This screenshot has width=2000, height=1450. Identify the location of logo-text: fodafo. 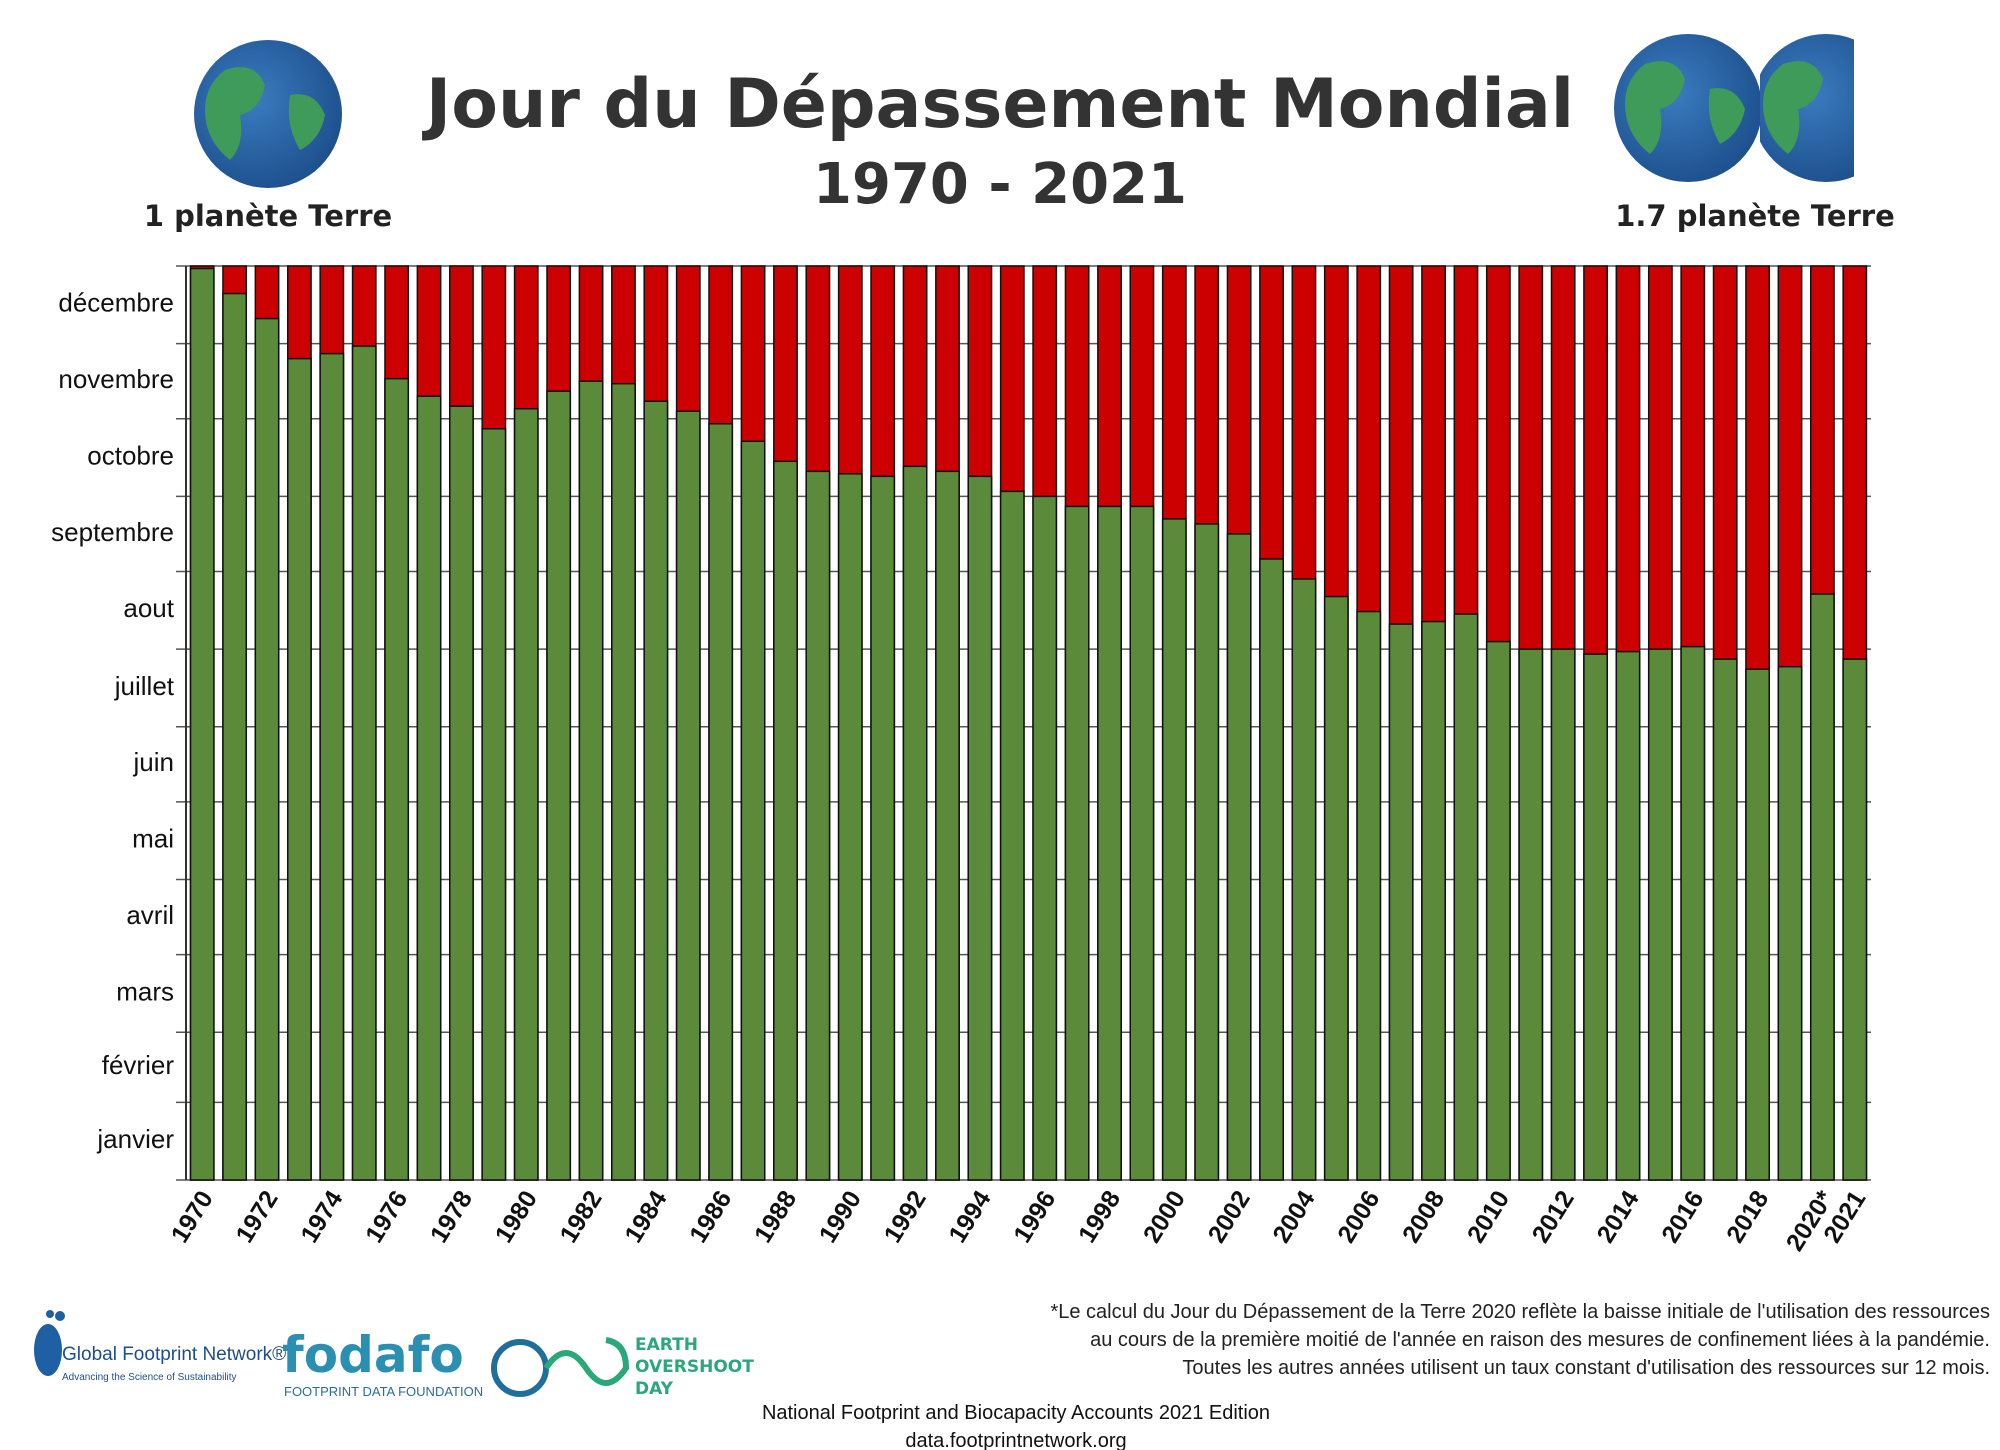
(373, 1355).